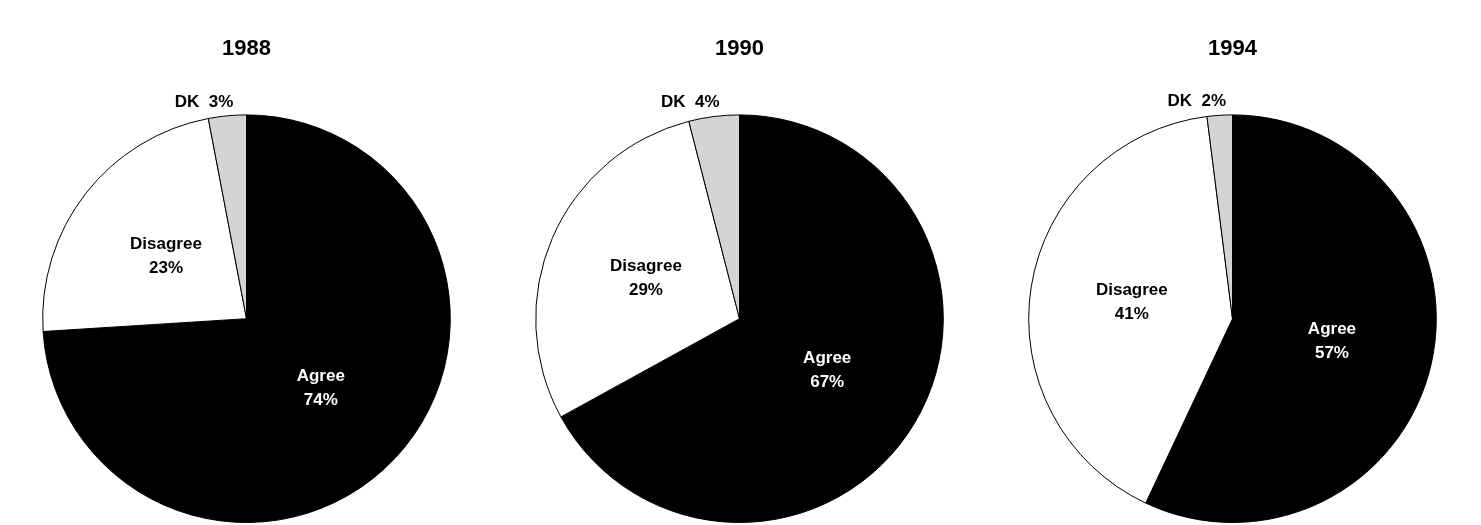 Image resolution: width=1481 pixels, height=525 pixels. Describe the element at coordinates (1197, 101) in the screenshot. I see `slice-label: DK 2%` at that location.